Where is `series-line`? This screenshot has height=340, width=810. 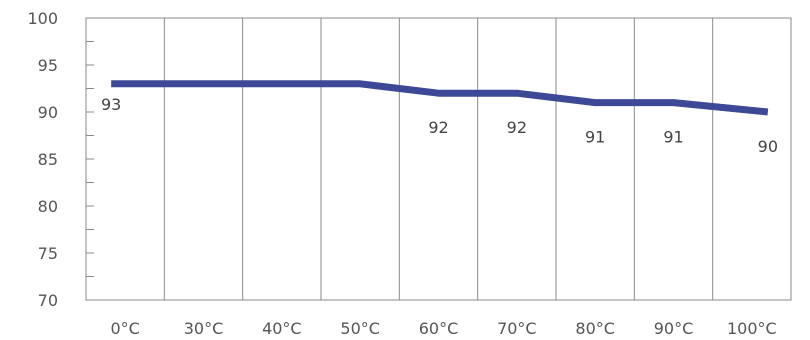 series-line is located at coordinates (440, 98).